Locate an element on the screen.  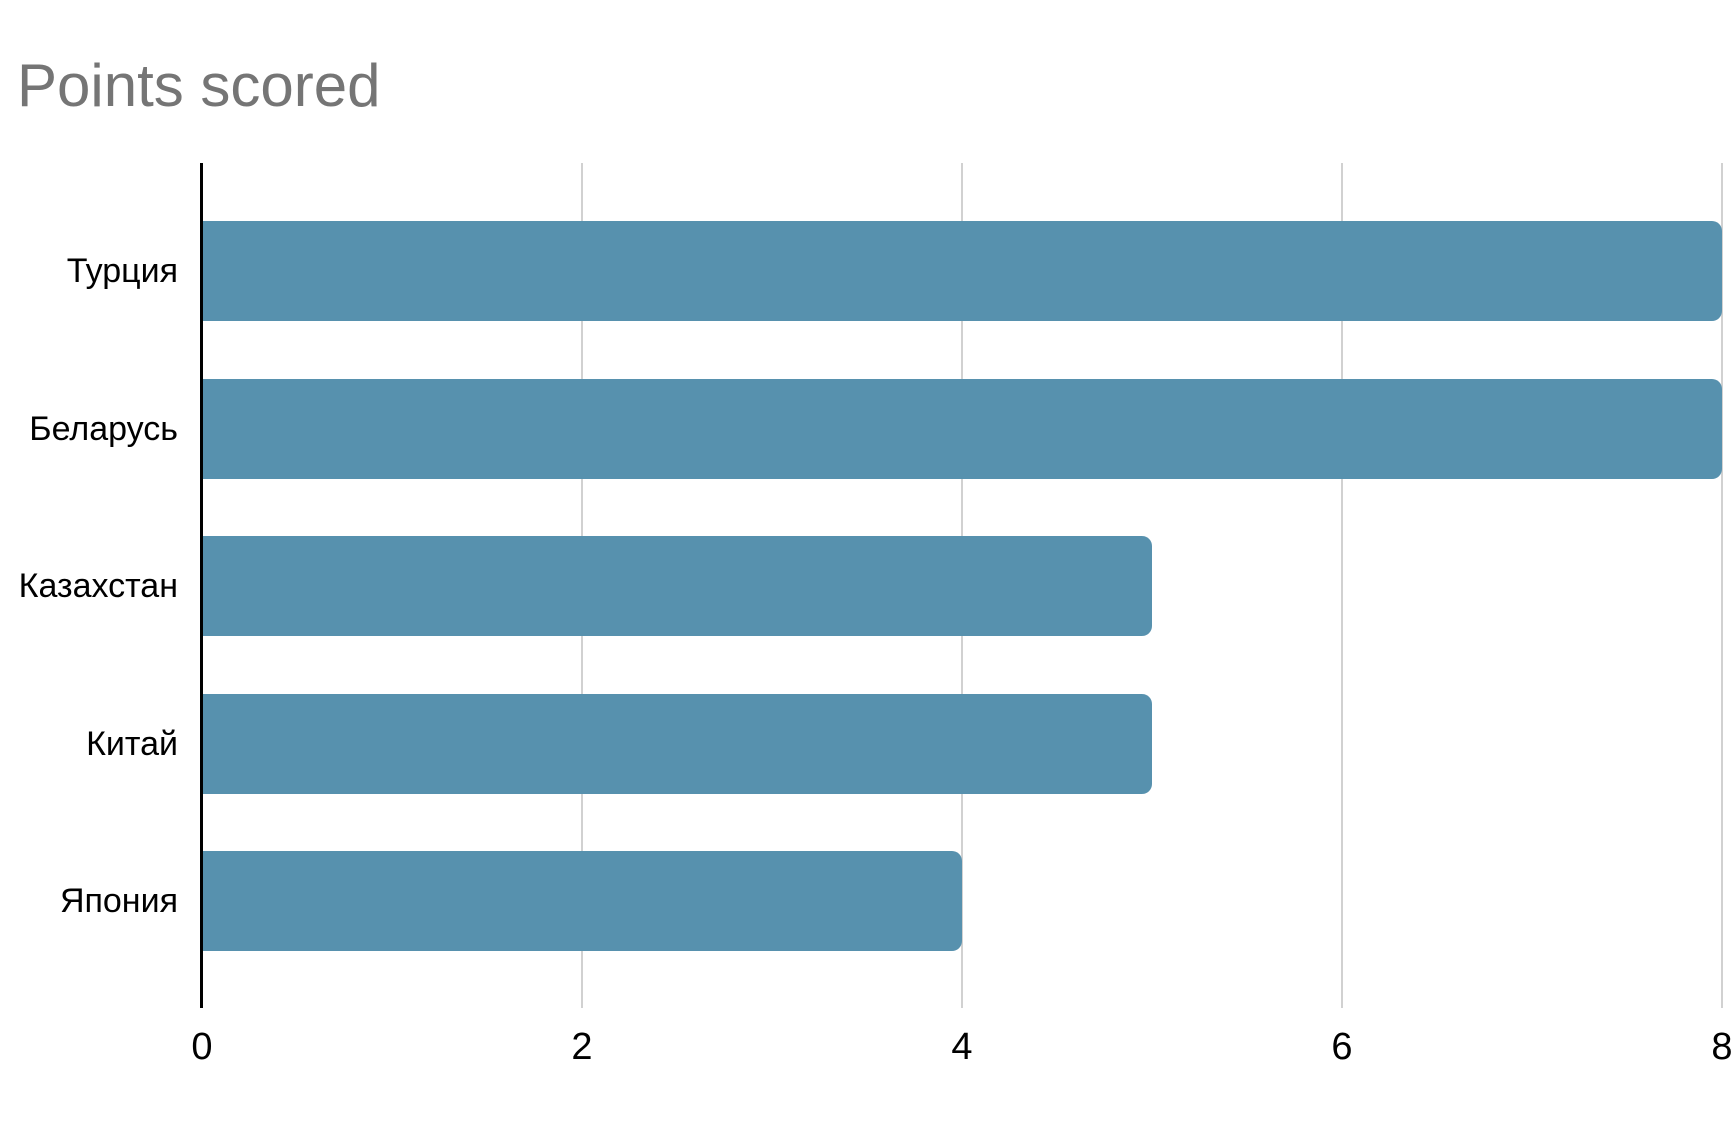
category-label: Турция is located at coordinates (122, 271).